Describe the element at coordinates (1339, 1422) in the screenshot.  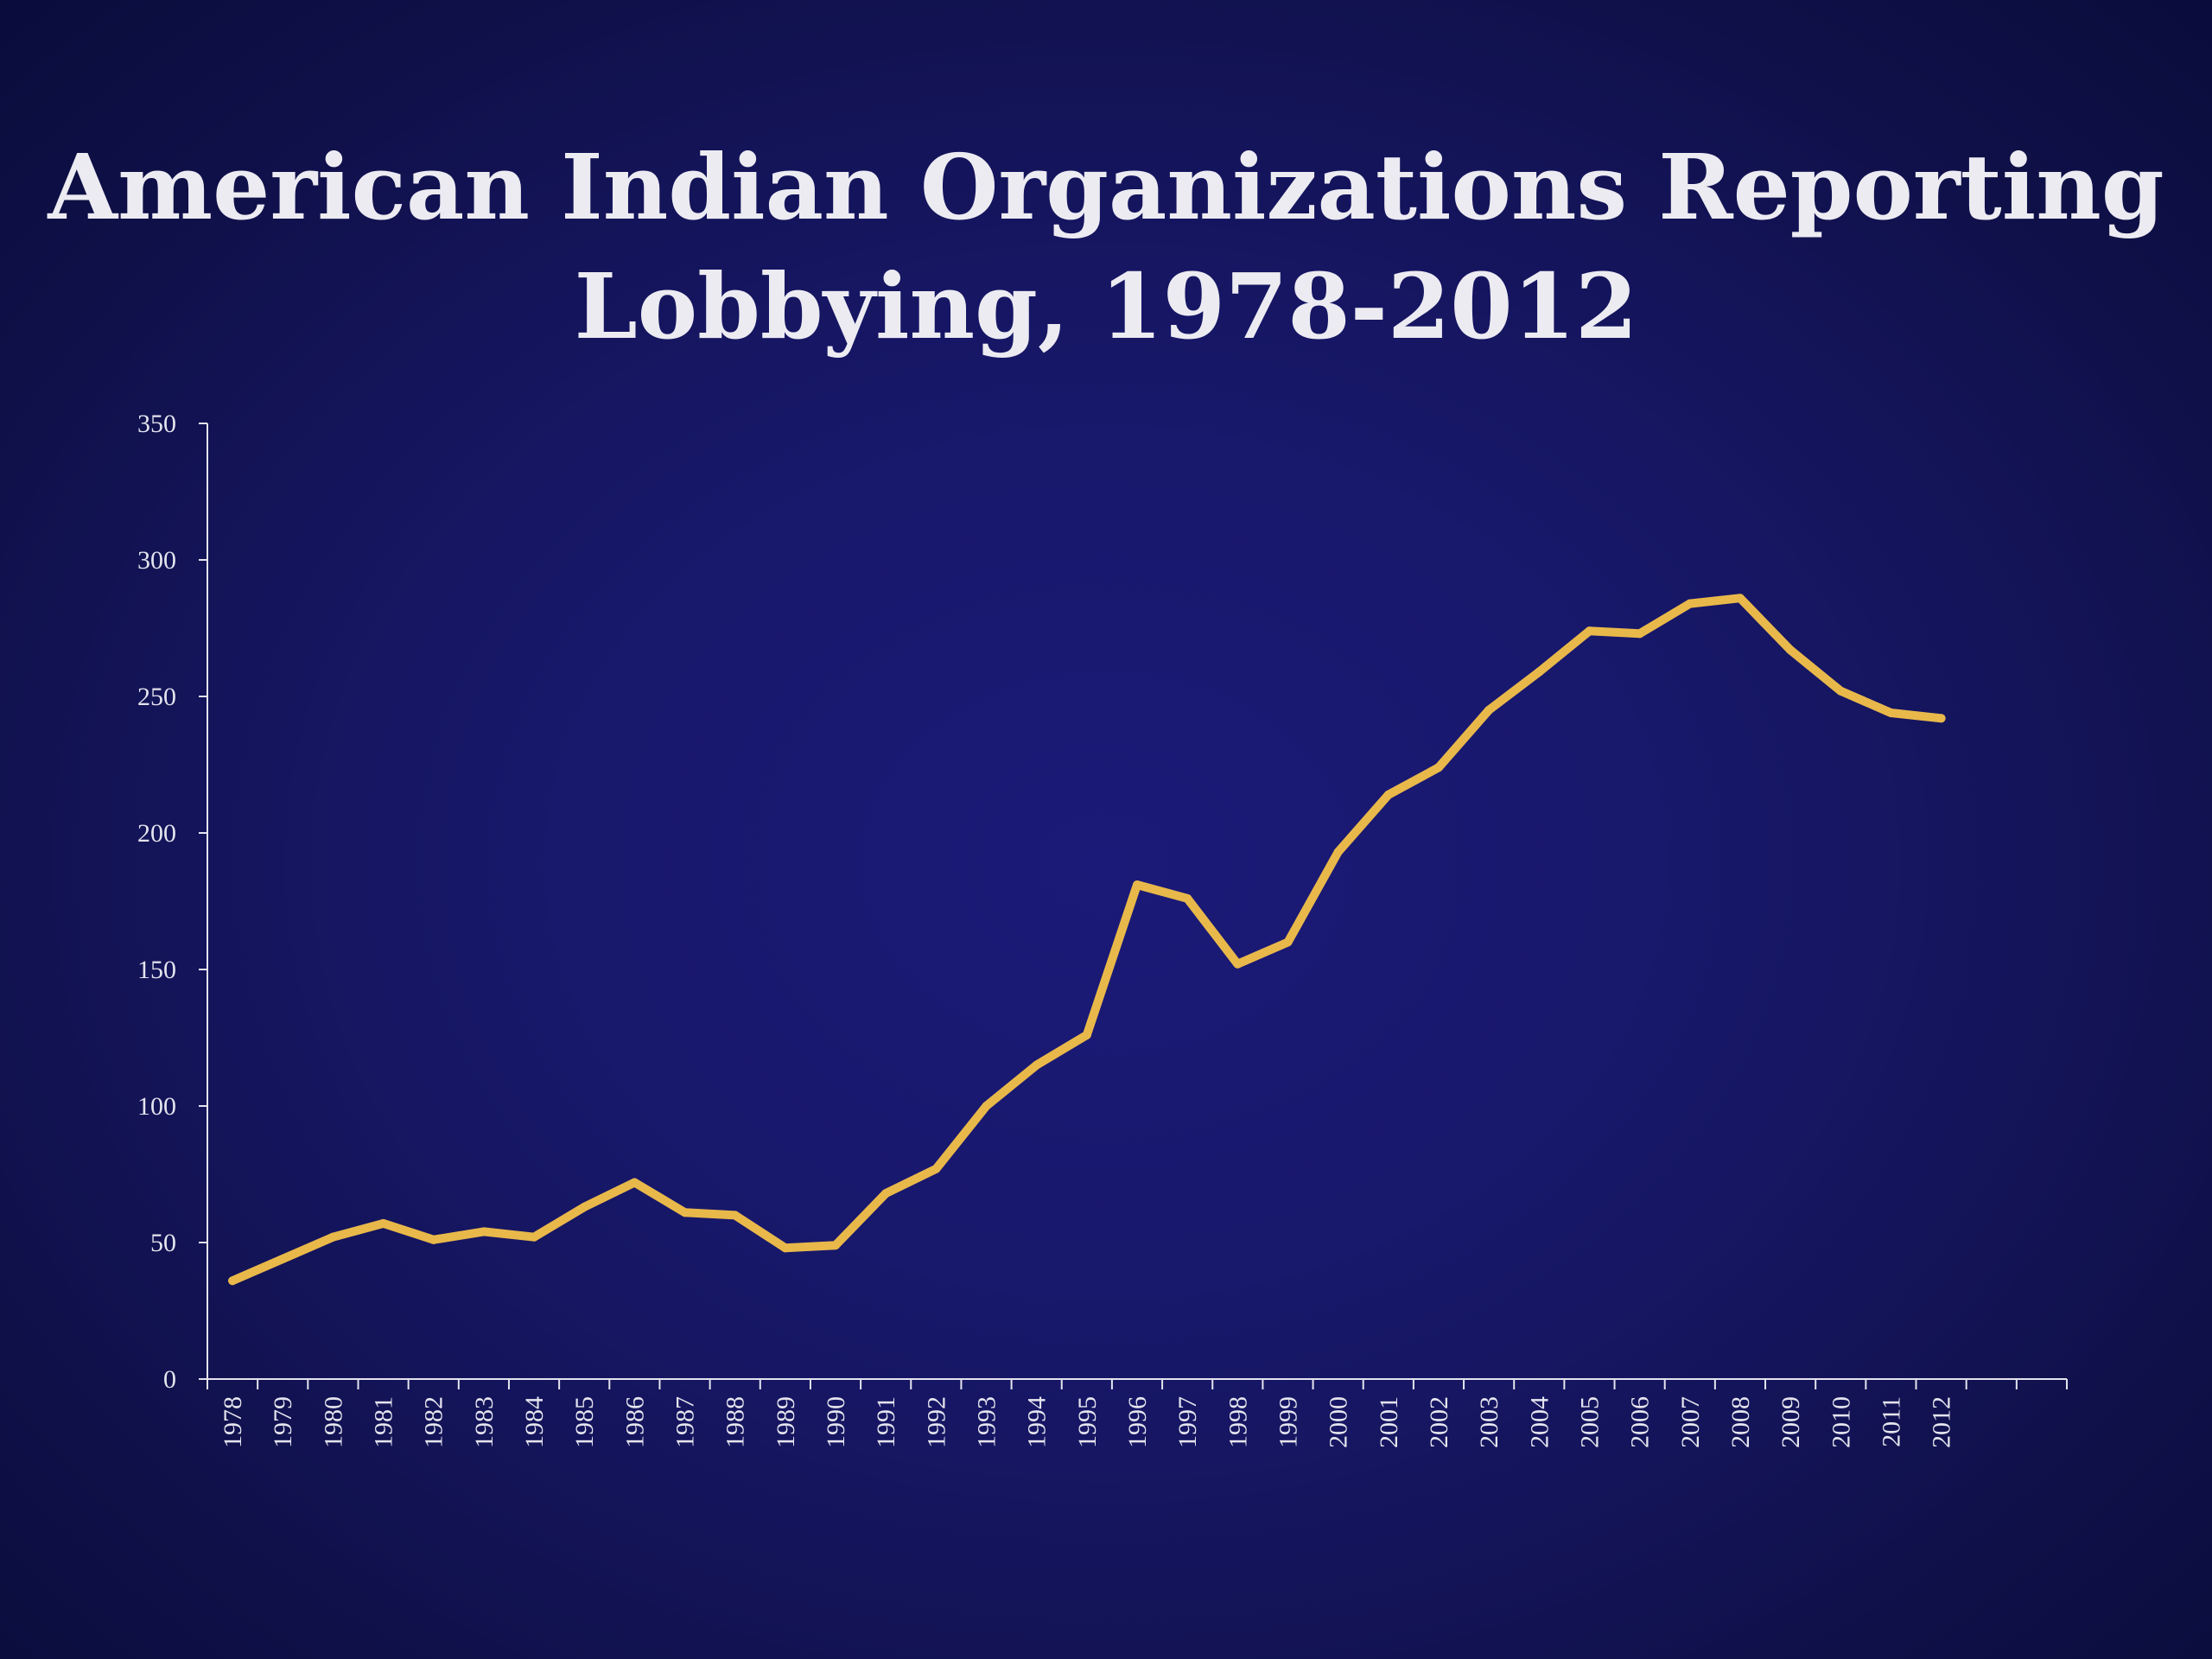
I see `x-tick-label: 2000` at that location.